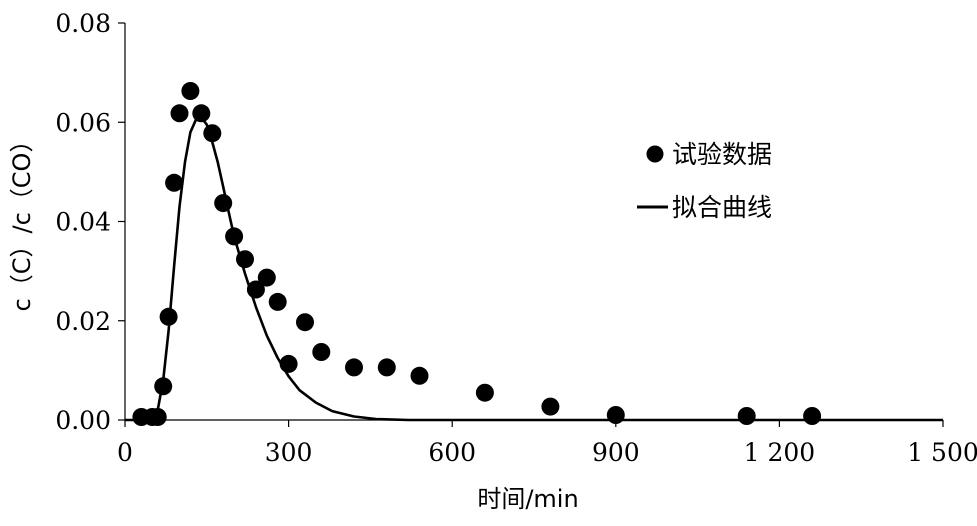 Image resolution: width=977 pixels, height=526 pixels. I want to click on legend: 试验数据 拟合曲线, so click(704, 181).